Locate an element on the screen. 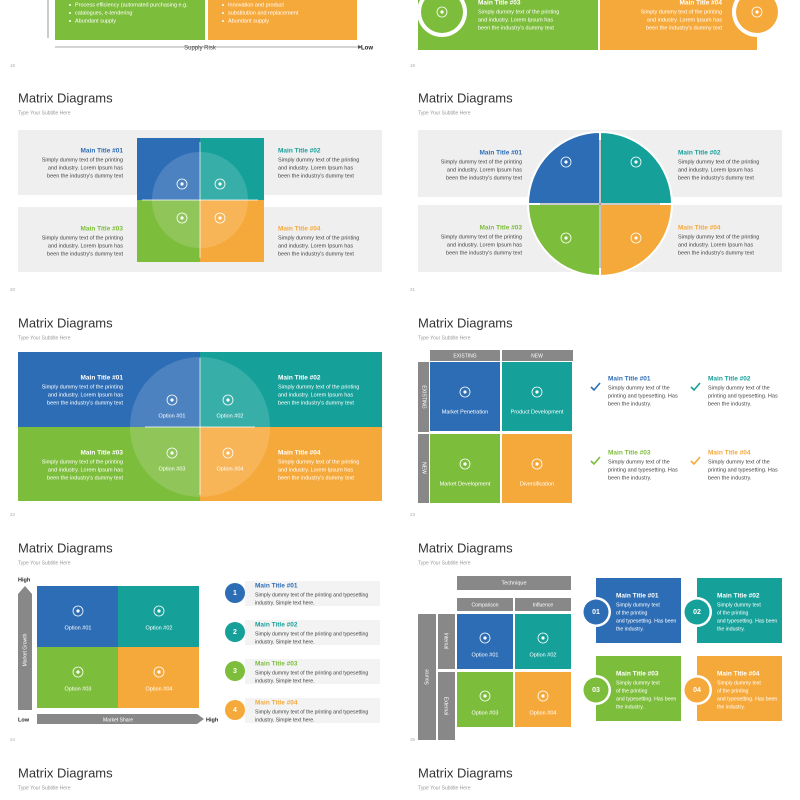 This screenshot has width=800, height=800. header-label: Technique is located at coordinates (513, 583).